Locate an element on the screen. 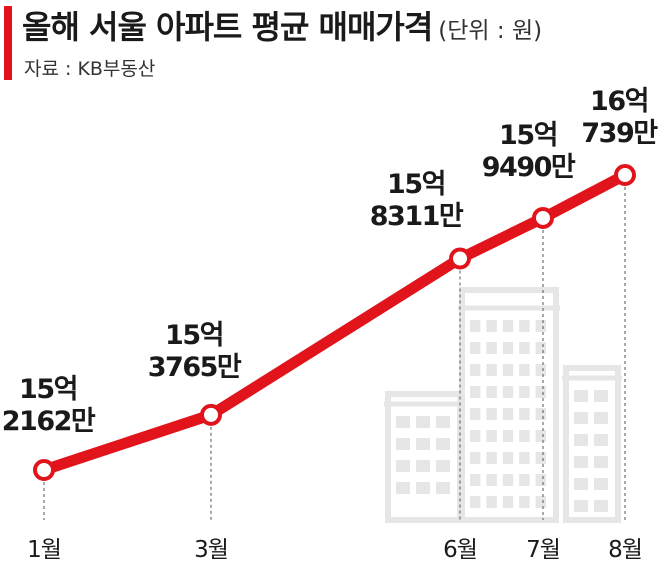 The width and height of the screenshot is (664, 567). data-label: 2162만 is located at coordinates (49, 421).